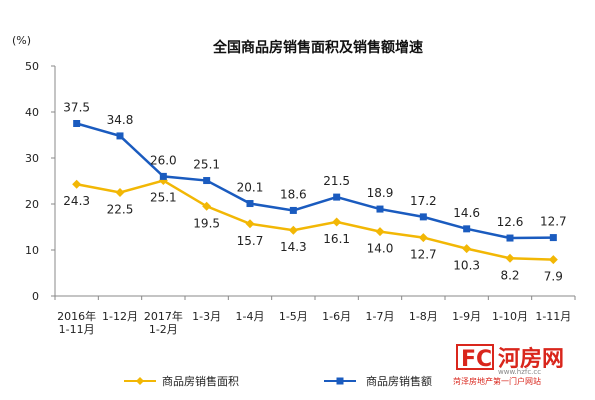  What do you see at coordinates (293, 247) in the screenshot?
I see `data-label: 14.3` at bounding box center [293, 247].